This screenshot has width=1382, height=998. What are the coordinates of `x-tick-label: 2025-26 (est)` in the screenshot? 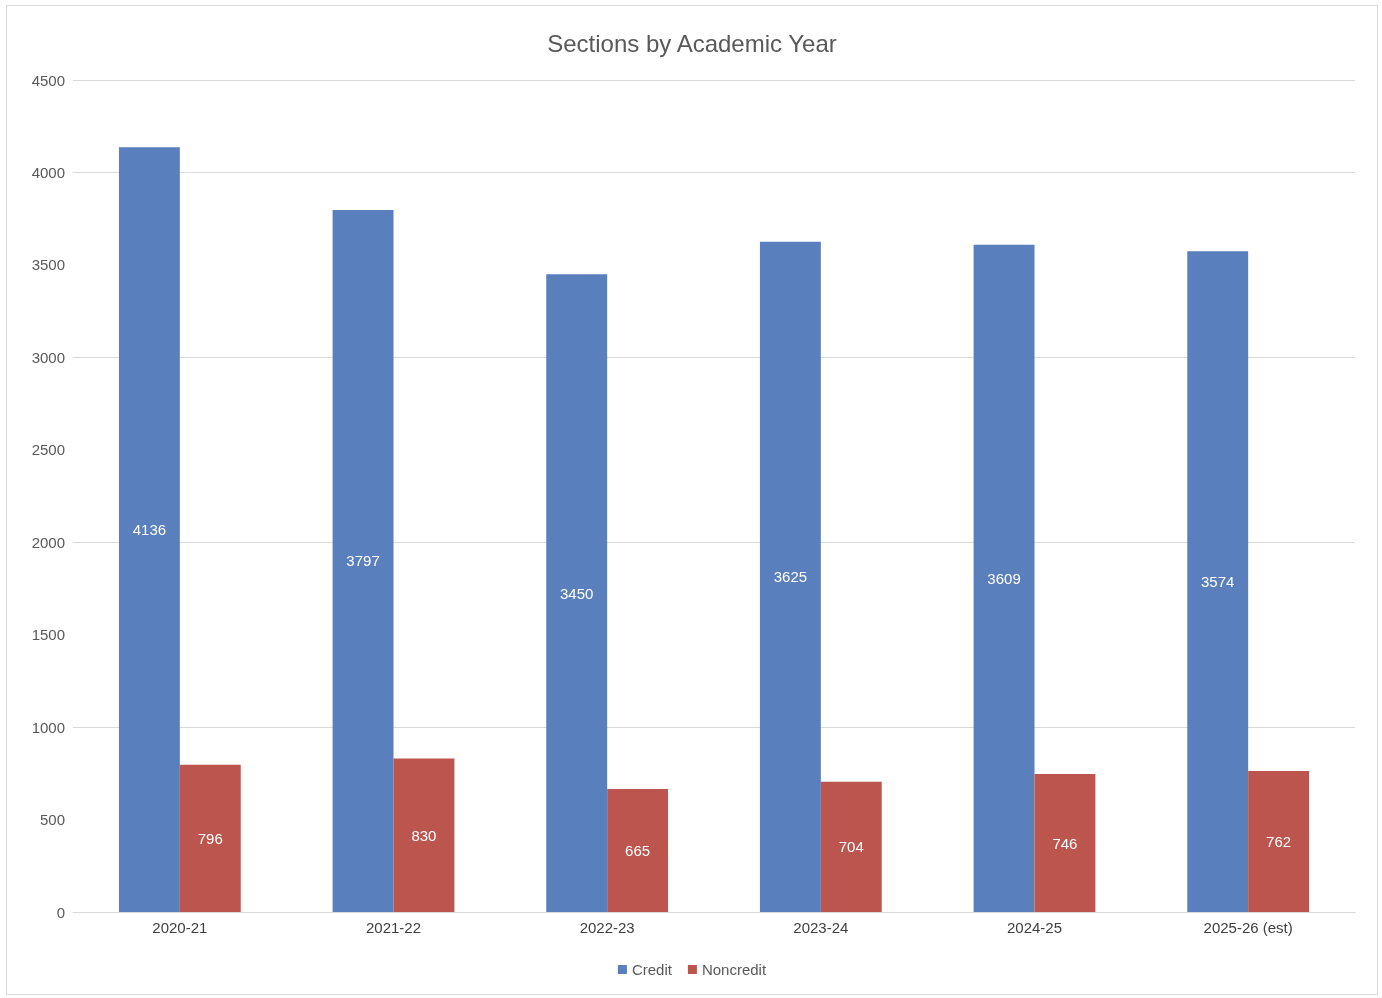 It's located at (1248, 927).